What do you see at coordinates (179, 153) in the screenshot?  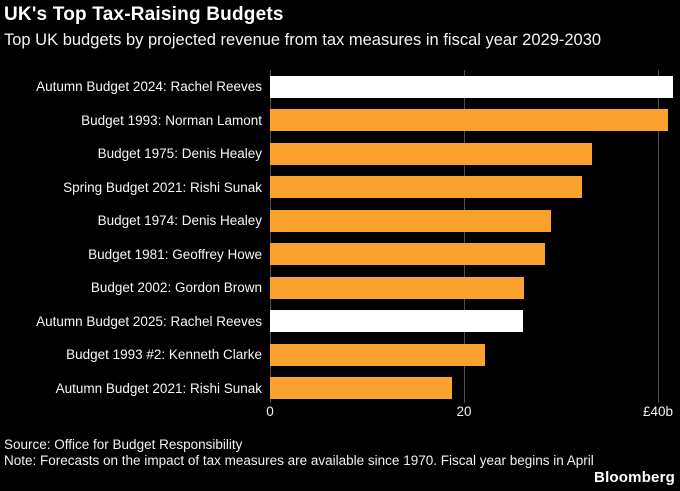 I see `category-label: Budget 1975: Denis Healey` at bounding box center [179, 153].